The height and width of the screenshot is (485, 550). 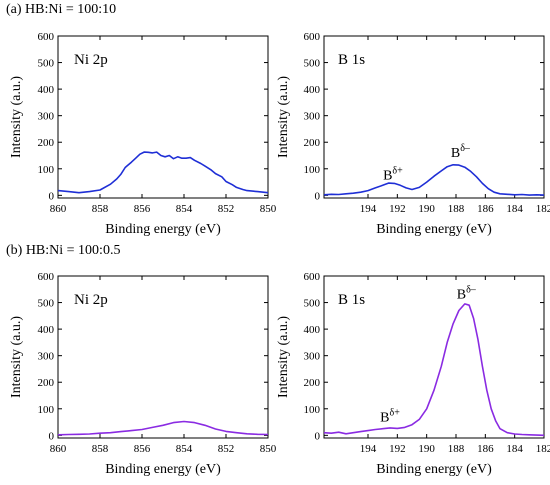 I want to click on section-label-b: (b) HB:Ni = 100:0.5, so click(x=63, y=250).